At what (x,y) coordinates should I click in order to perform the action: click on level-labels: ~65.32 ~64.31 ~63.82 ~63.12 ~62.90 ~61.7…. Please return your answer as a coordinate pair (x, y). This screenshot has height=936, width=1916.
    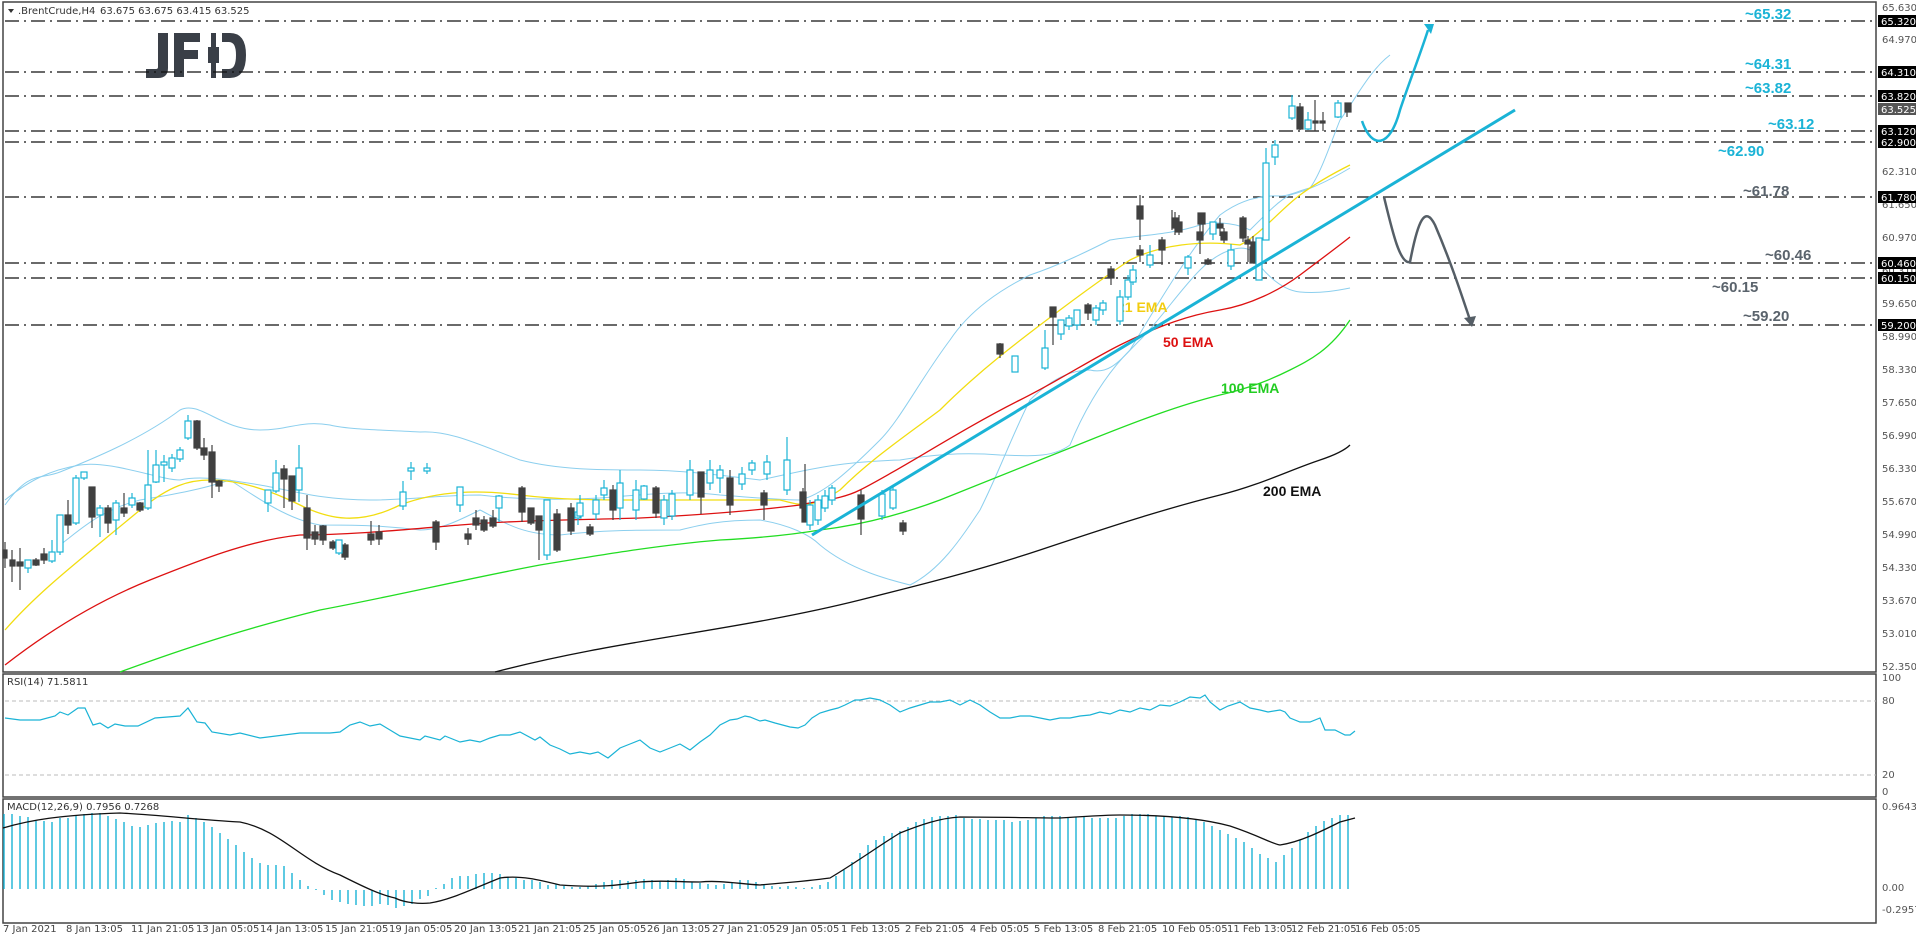
    Looking at the image, I should click on (1763, 165).